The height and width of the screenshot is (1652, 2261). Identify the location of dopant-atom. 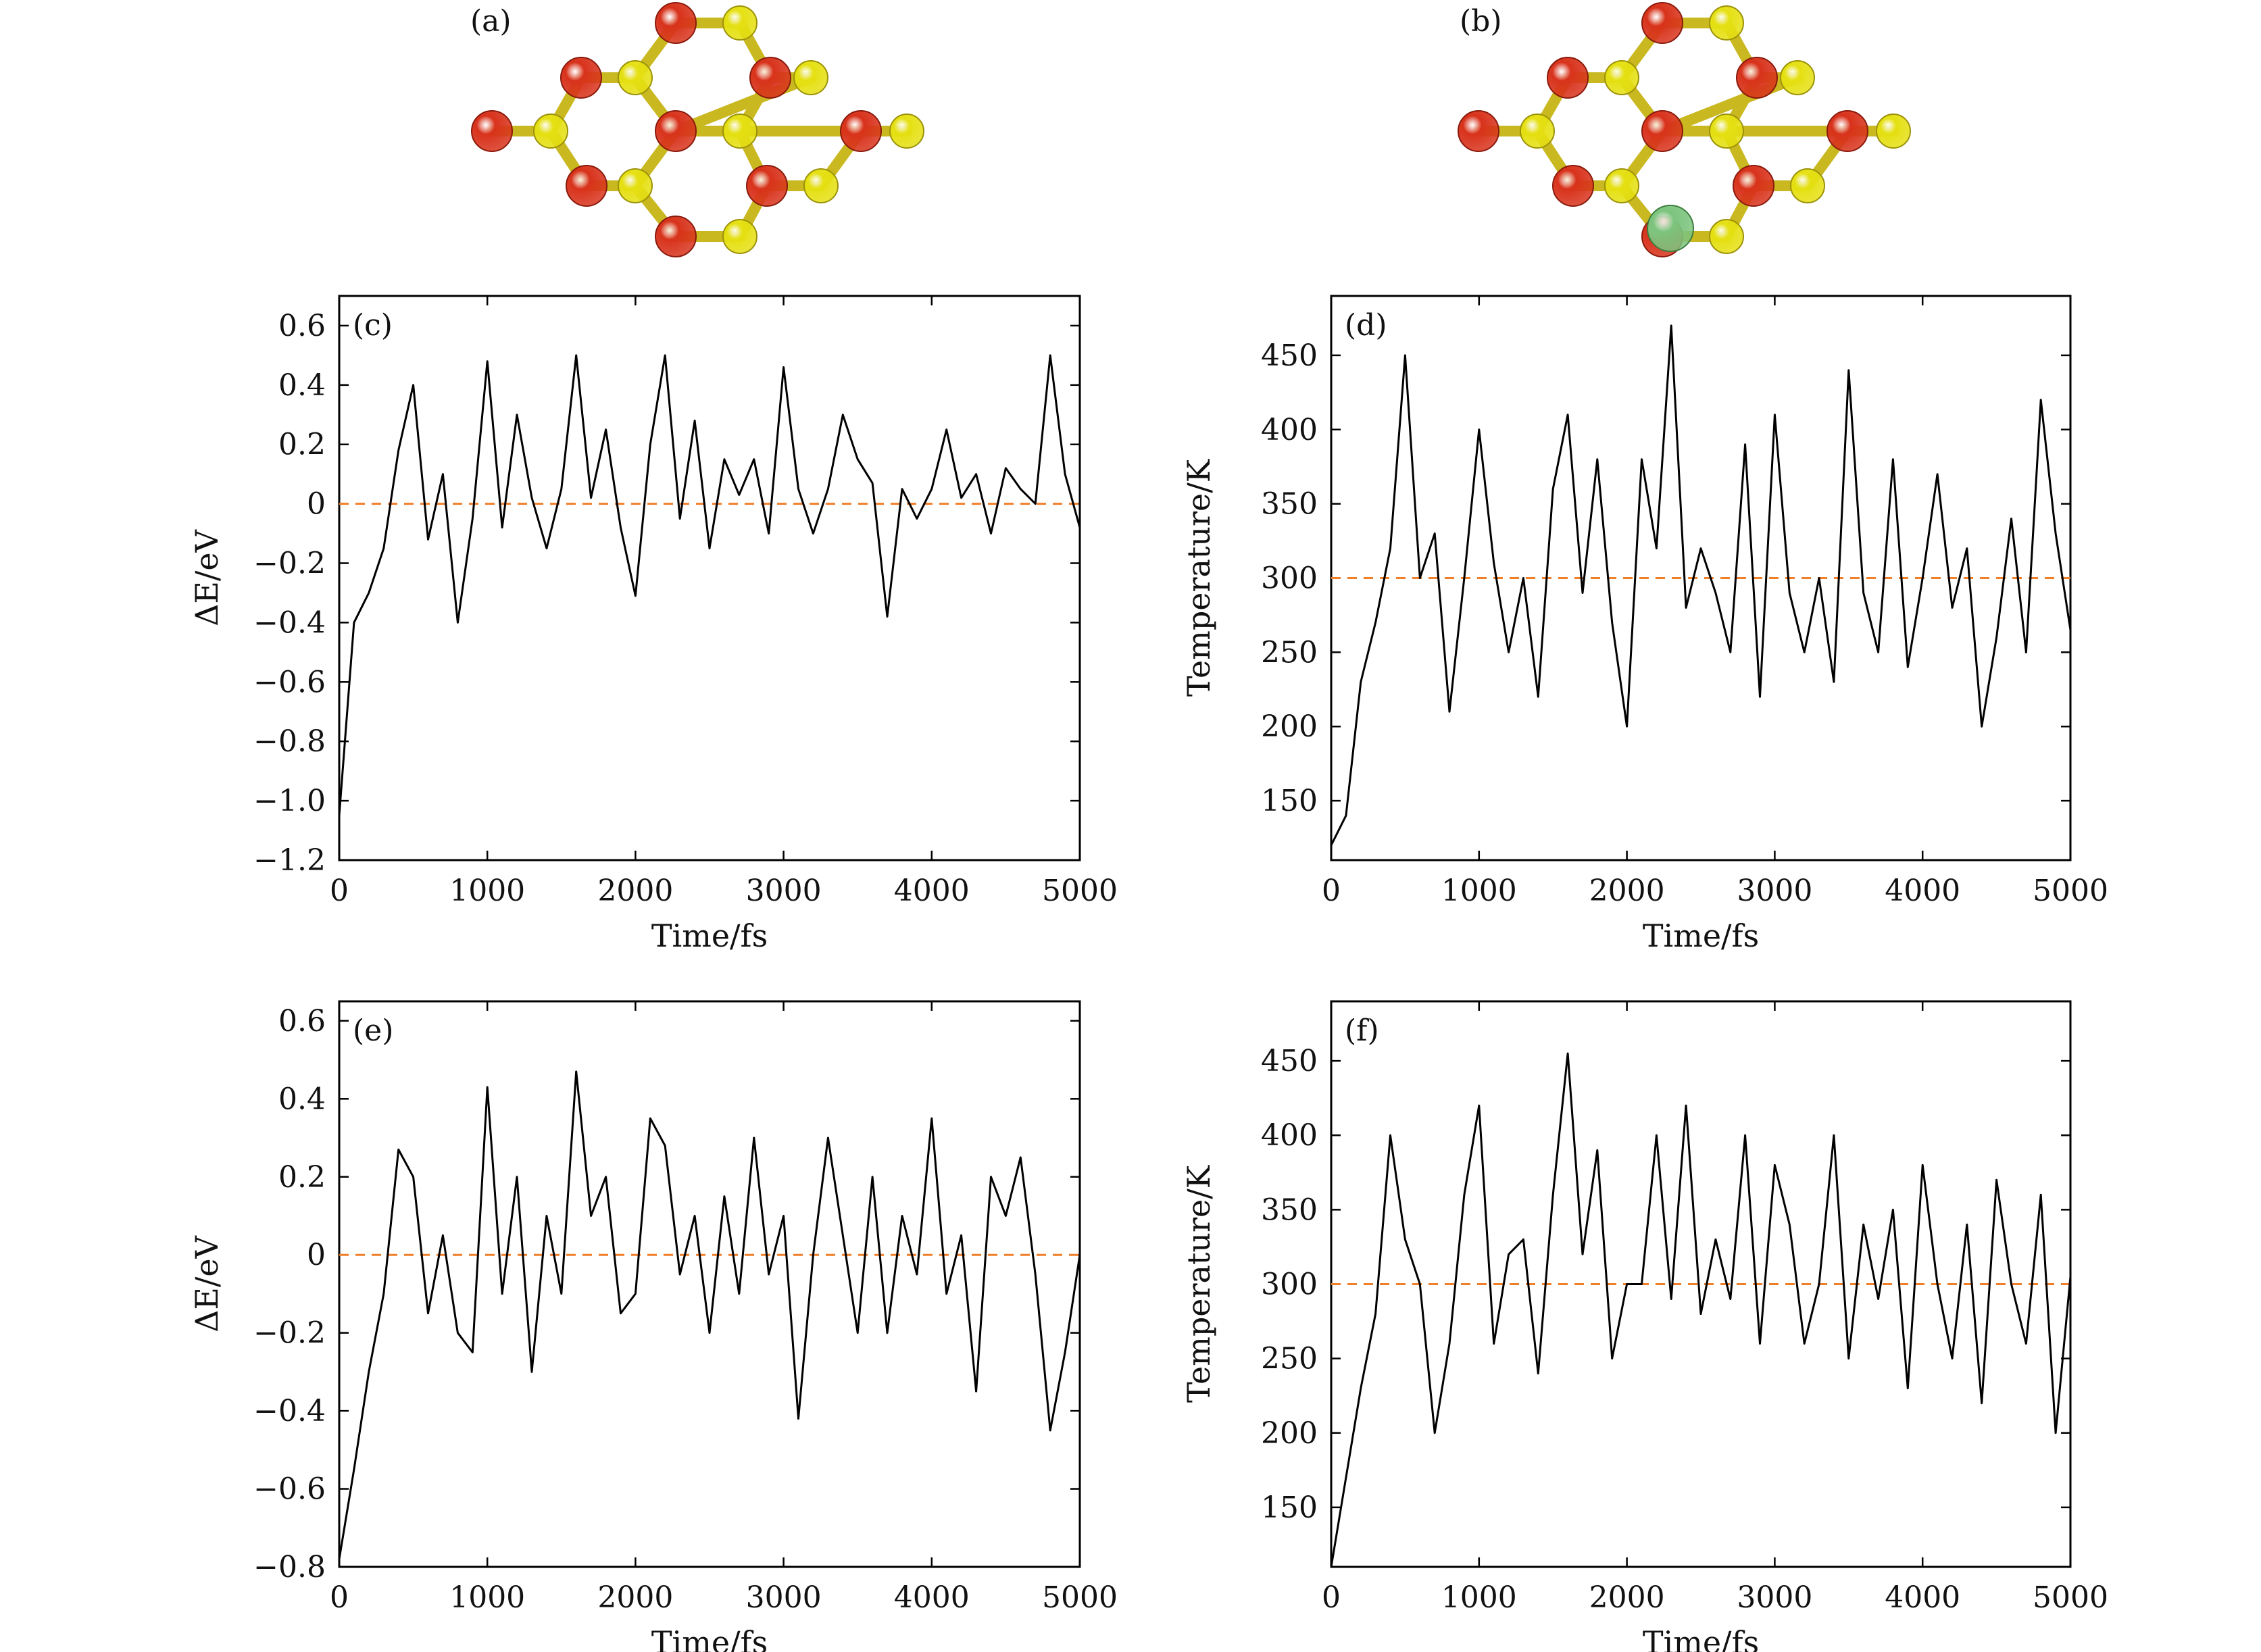
(1670, 228).